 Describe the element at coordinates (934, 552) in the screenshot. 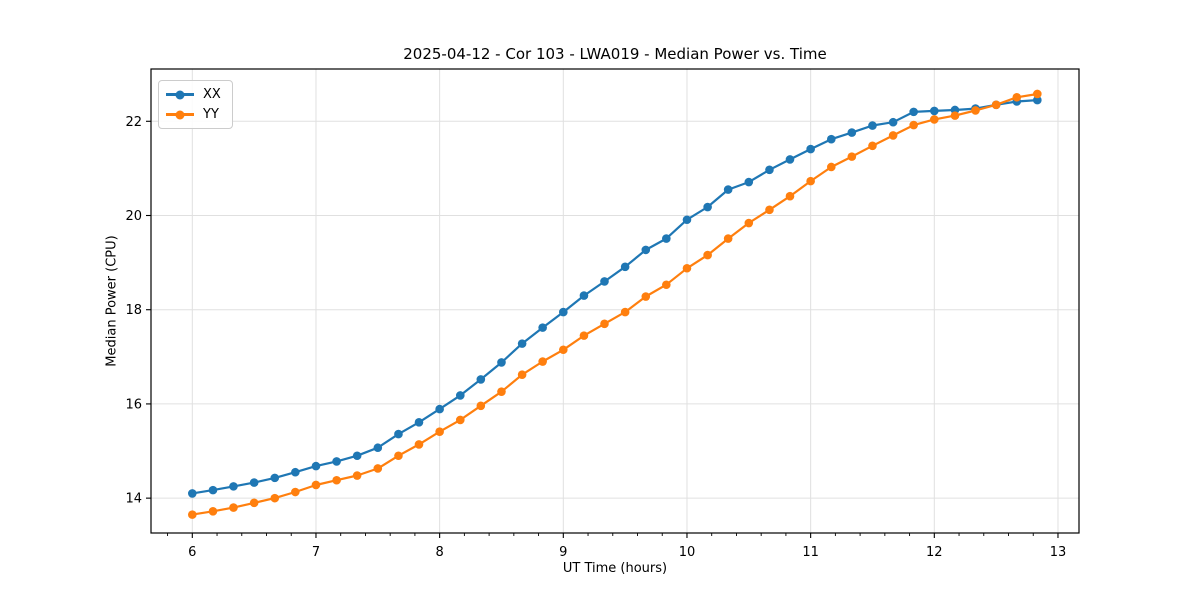

I see `x-tick-label: 12` at that location.